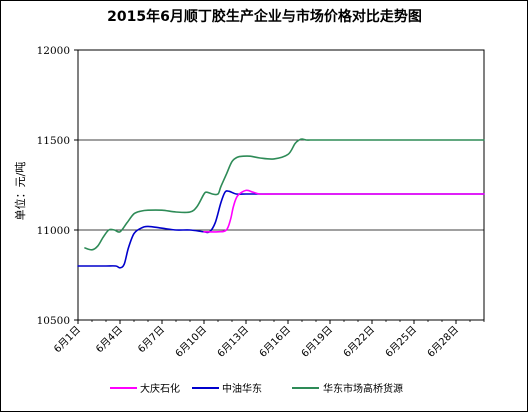 The width and height of the screenshot is (529, 413). I want to click on y-tick-label: 11500, so click(53, 141).